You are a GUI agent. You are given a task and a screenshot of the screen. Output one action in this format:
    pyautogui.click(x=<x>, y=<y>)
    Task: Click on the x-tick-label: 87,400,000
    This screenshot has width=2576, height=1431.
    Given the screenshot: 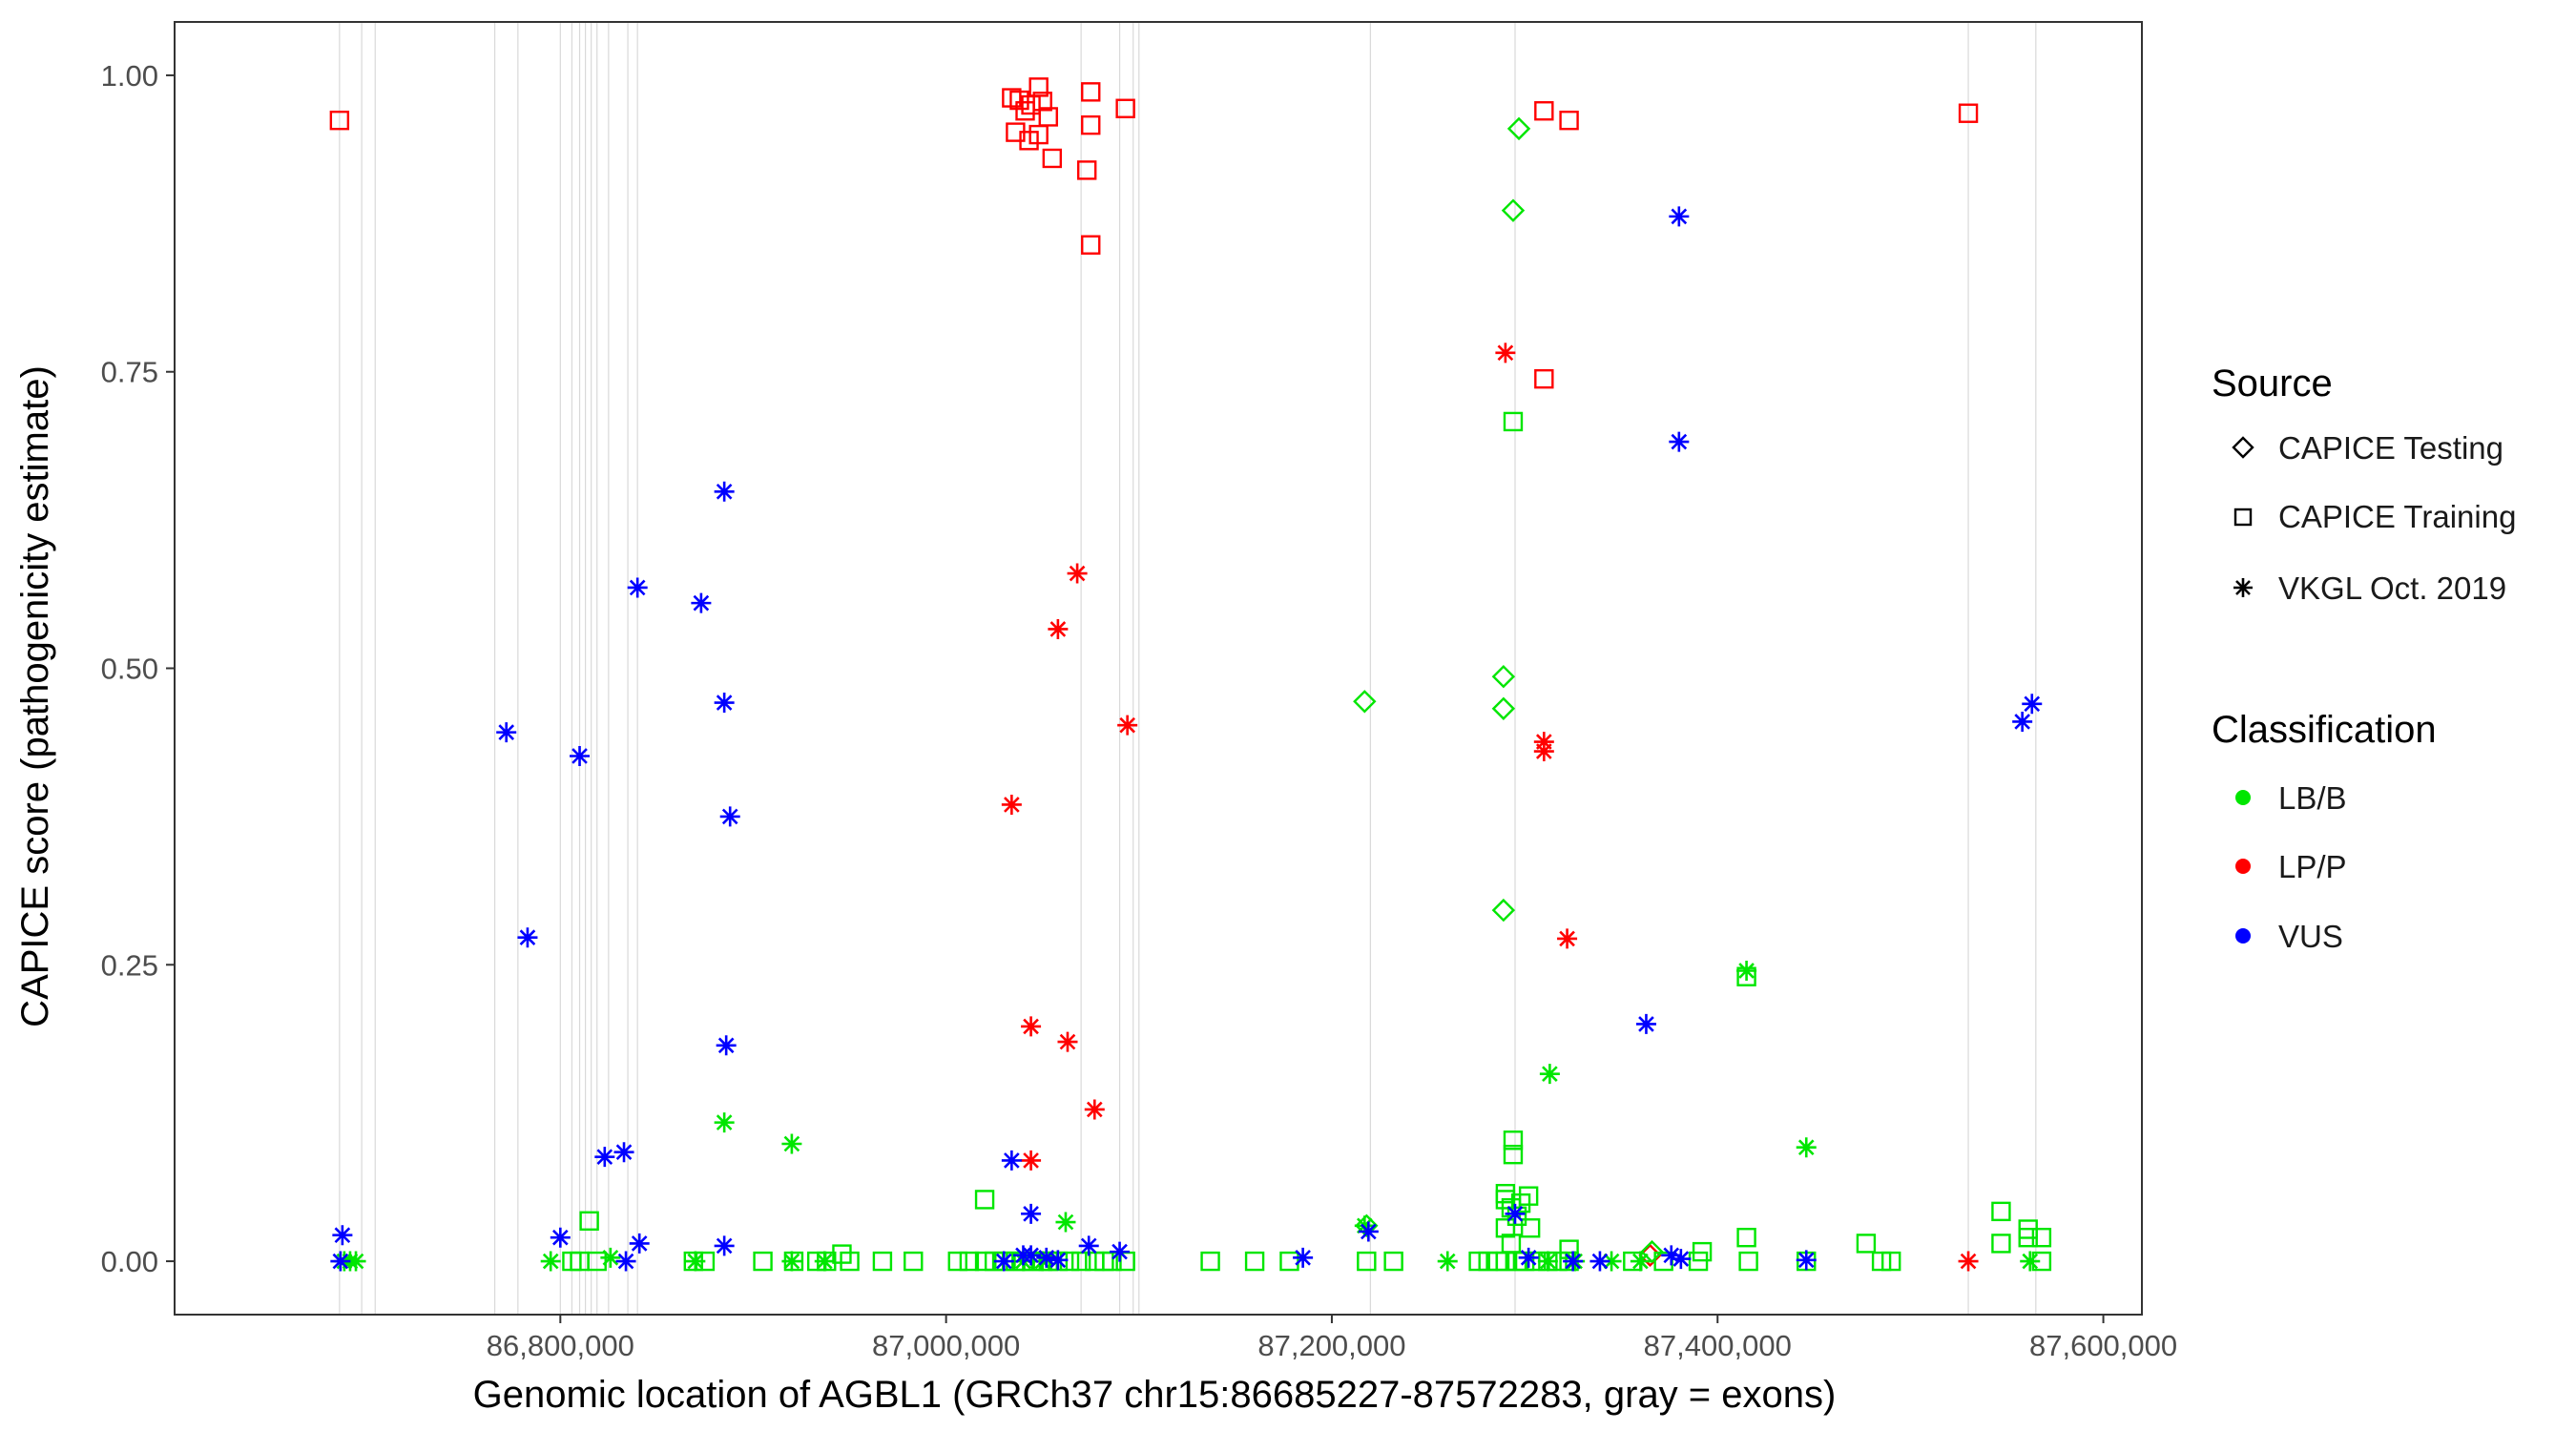 What is the action you would take?
    pyautogui.click(x=1718, y=1345)
    